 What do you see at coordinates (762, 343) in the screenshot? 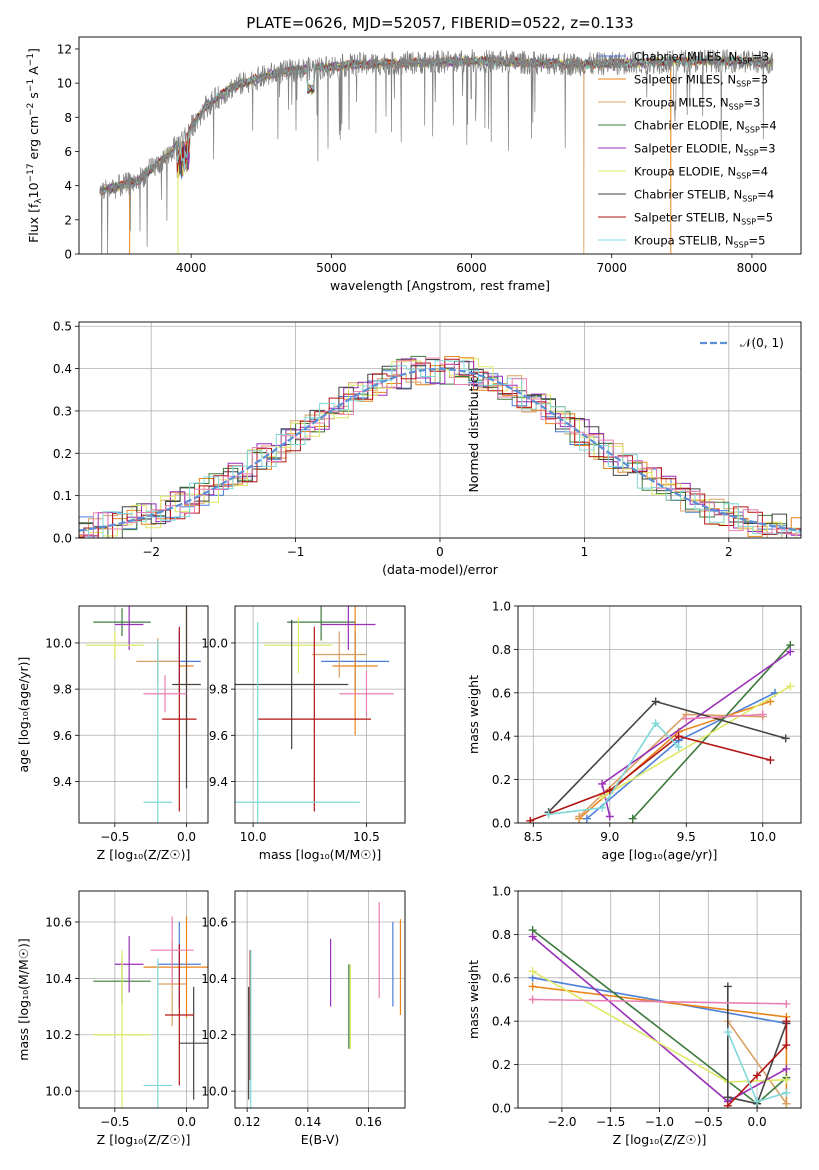
I see `legend-label: 𝒩(0, 1)` at bounding box center [762, 343].